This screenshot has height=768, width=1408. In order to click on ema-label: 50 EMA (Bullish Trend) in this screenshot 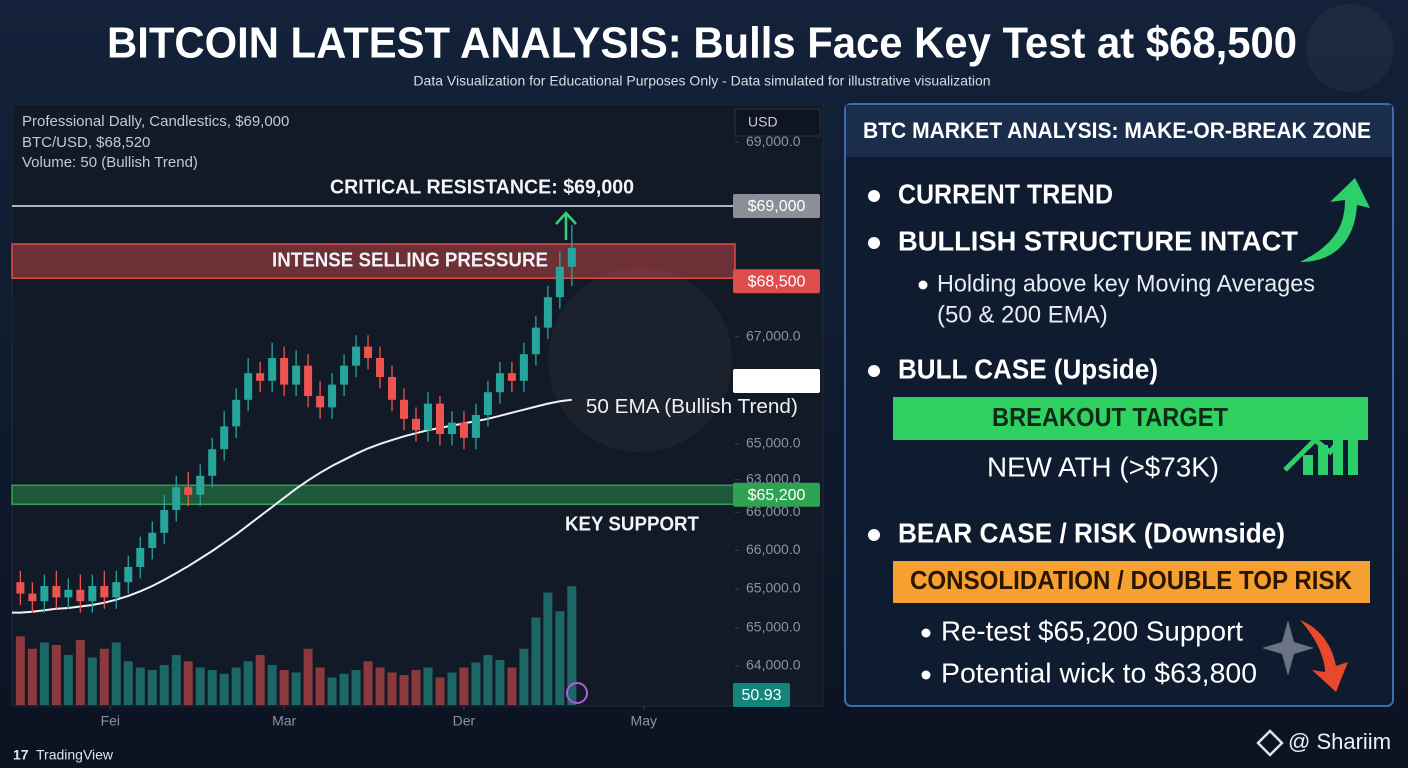, I will do `click(692, 407)`.